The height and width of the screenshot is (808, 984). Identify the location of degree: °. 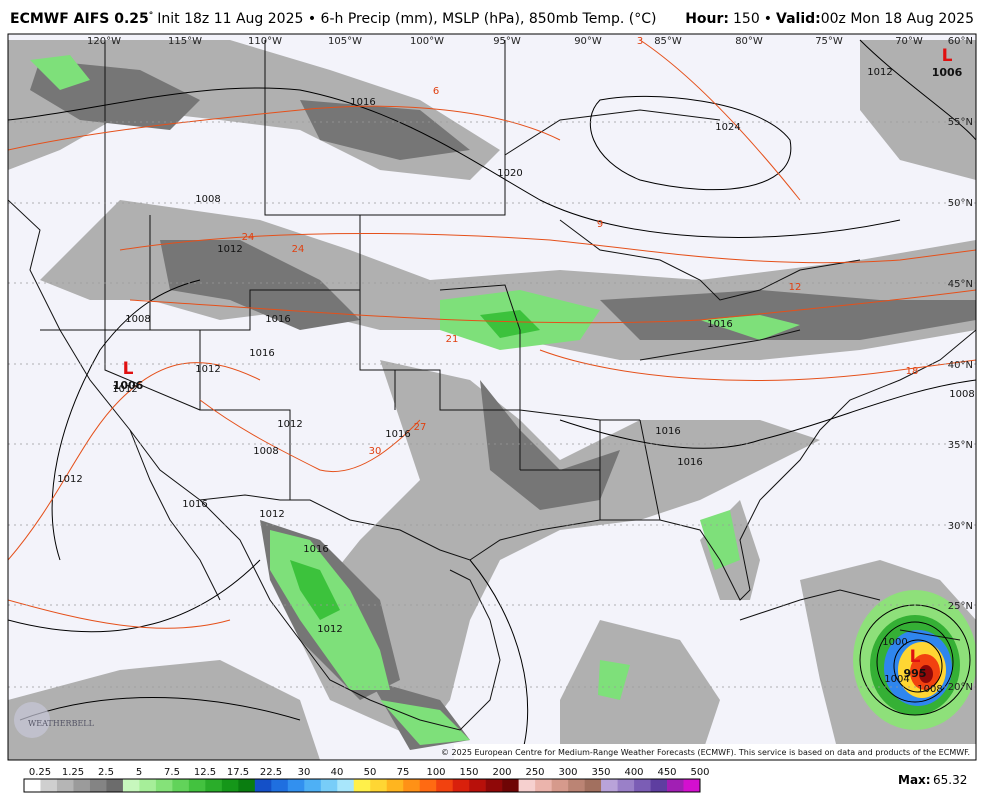
(151, 16).